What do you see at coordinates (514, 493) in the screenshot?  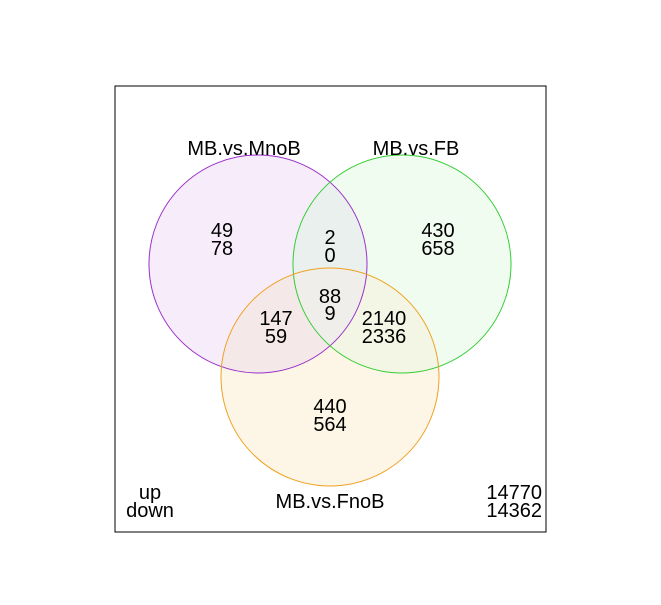 I see `outside-up-count: 14770` at bounding box center [514, 493].